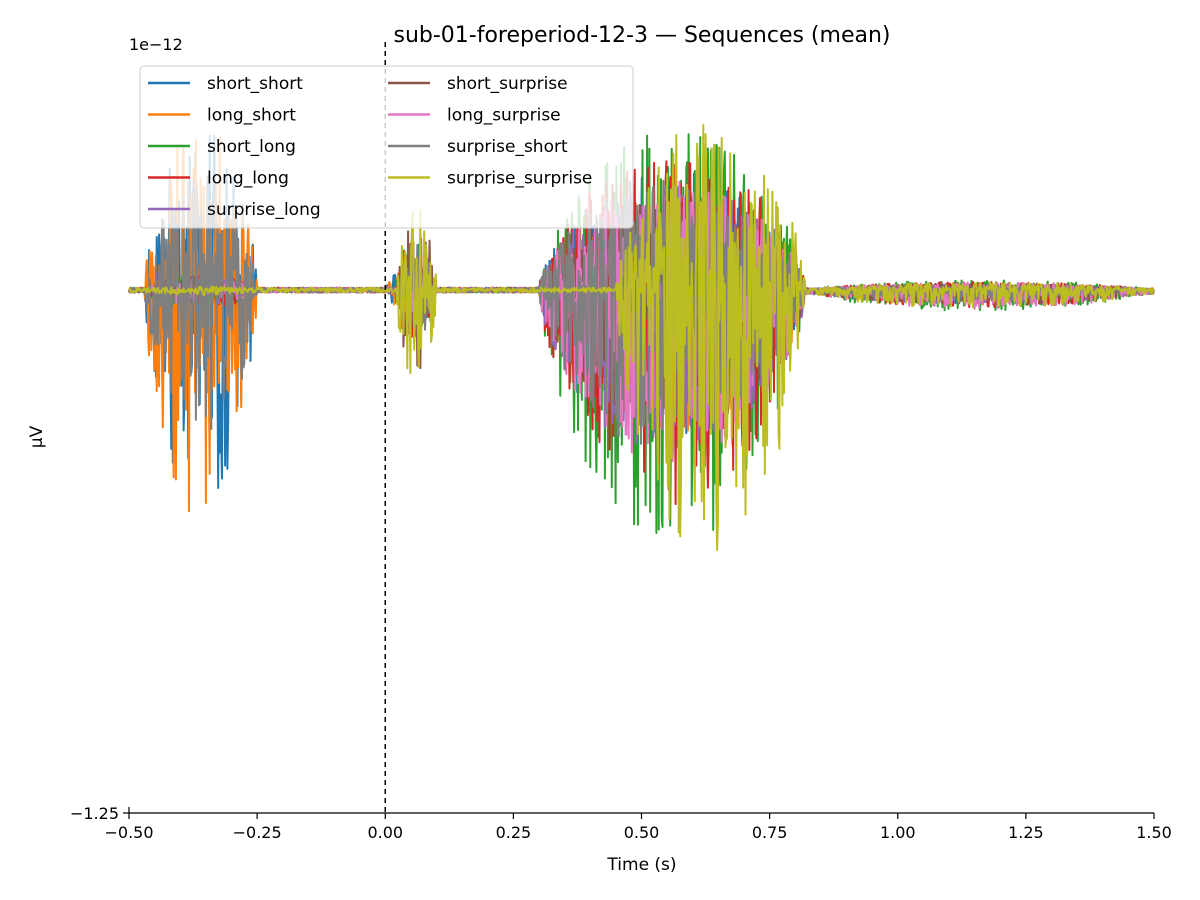 This screenshot has width=1200, height=900. I want to click on x-axis-label: Time (s), so click(641, 865).